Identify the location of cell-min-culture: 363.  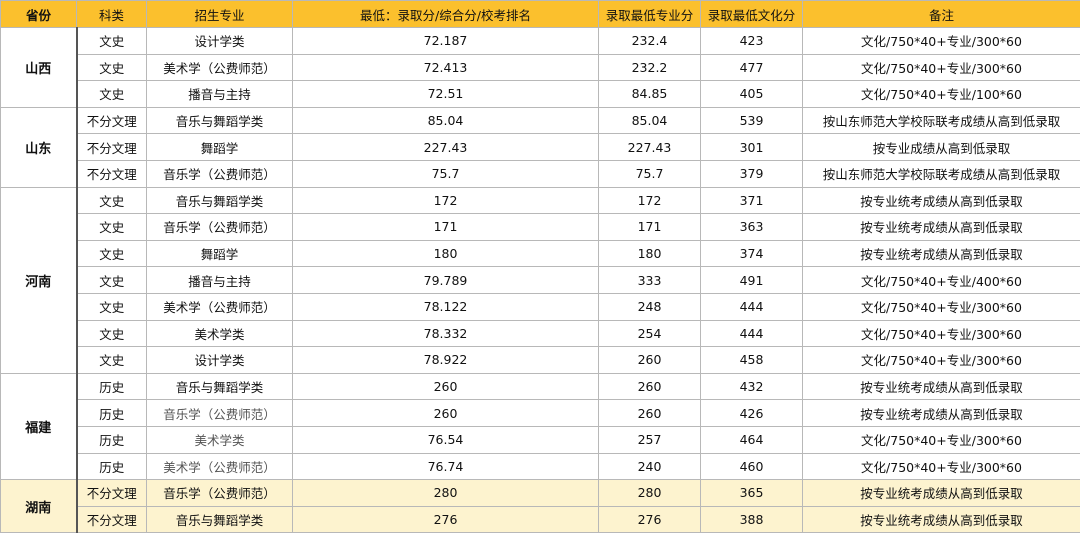
(752, 227).